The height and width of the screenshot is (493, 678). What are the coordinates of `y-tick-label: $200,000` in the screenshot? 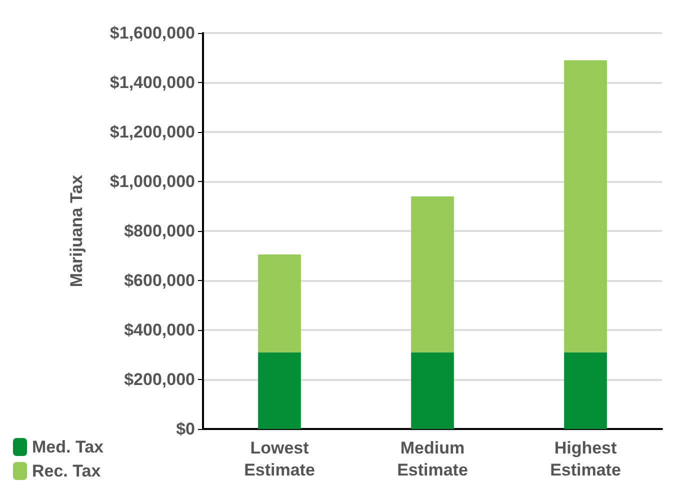 It's located at (159, 379).